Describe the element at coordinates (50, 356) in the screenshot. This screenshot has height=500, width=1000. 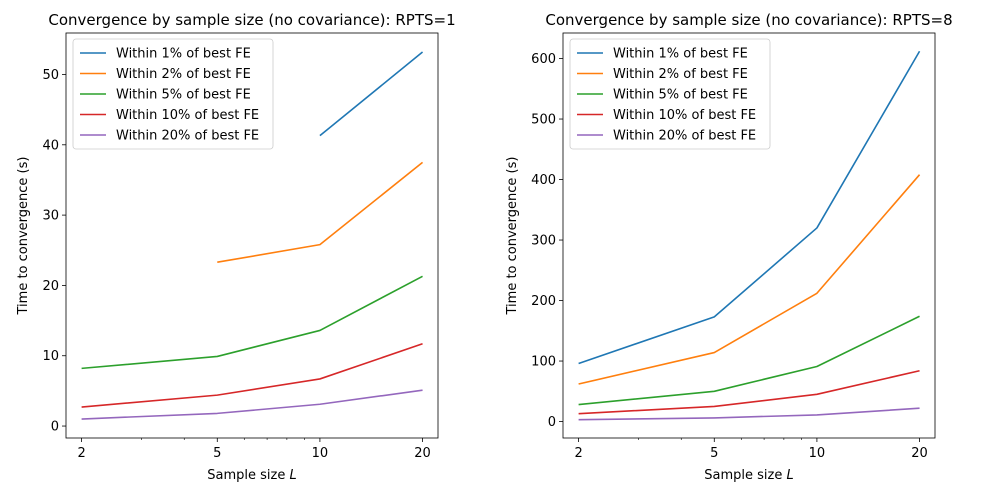
I see `y-tick-label: 10` at that location.